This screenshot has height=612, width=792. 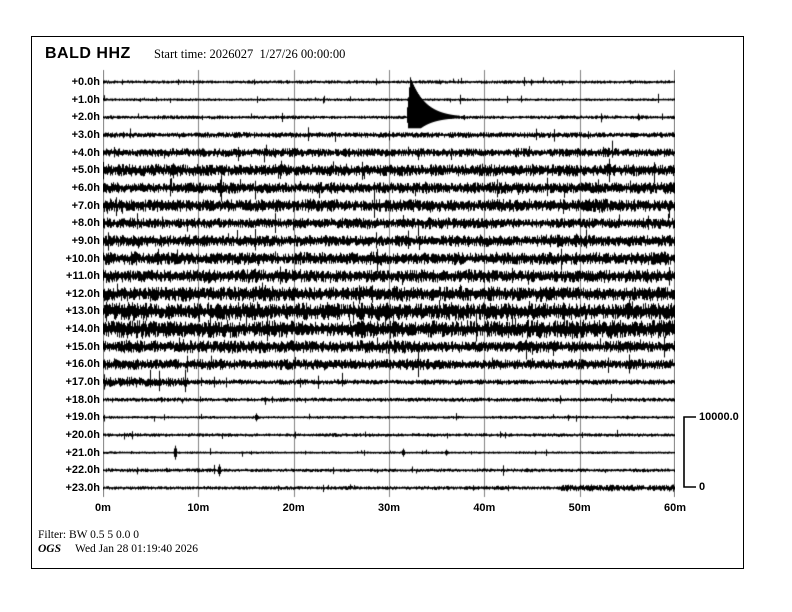 What do you see at coordinates (85, 82) in the screenshot?
I see `hour-tick-label: +0.0h` at bounding box center [85, 82].